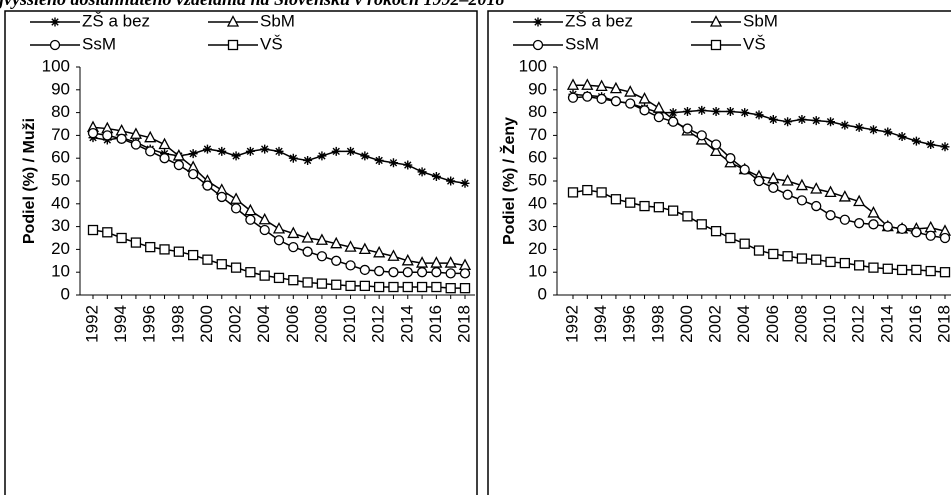 This screenshot has width=951, height=495. What do you see at coordinates (263, 324) in the screenshot?
I see `x-tick-label: 2004` at bounding box center [263, 324].